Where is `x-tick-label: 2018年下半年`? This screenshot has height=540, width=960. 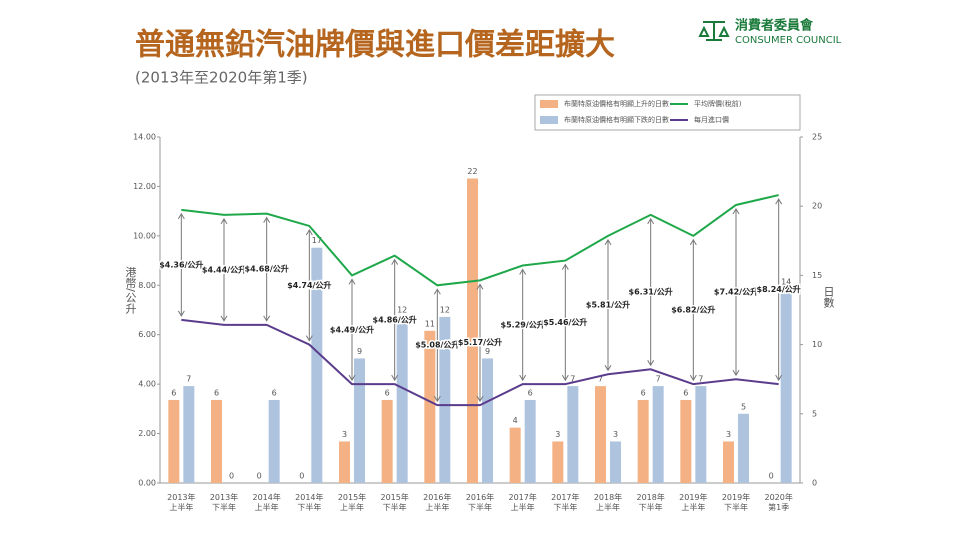 x-tick-label: 2018年下半年 is located at coordinates (650, 502).